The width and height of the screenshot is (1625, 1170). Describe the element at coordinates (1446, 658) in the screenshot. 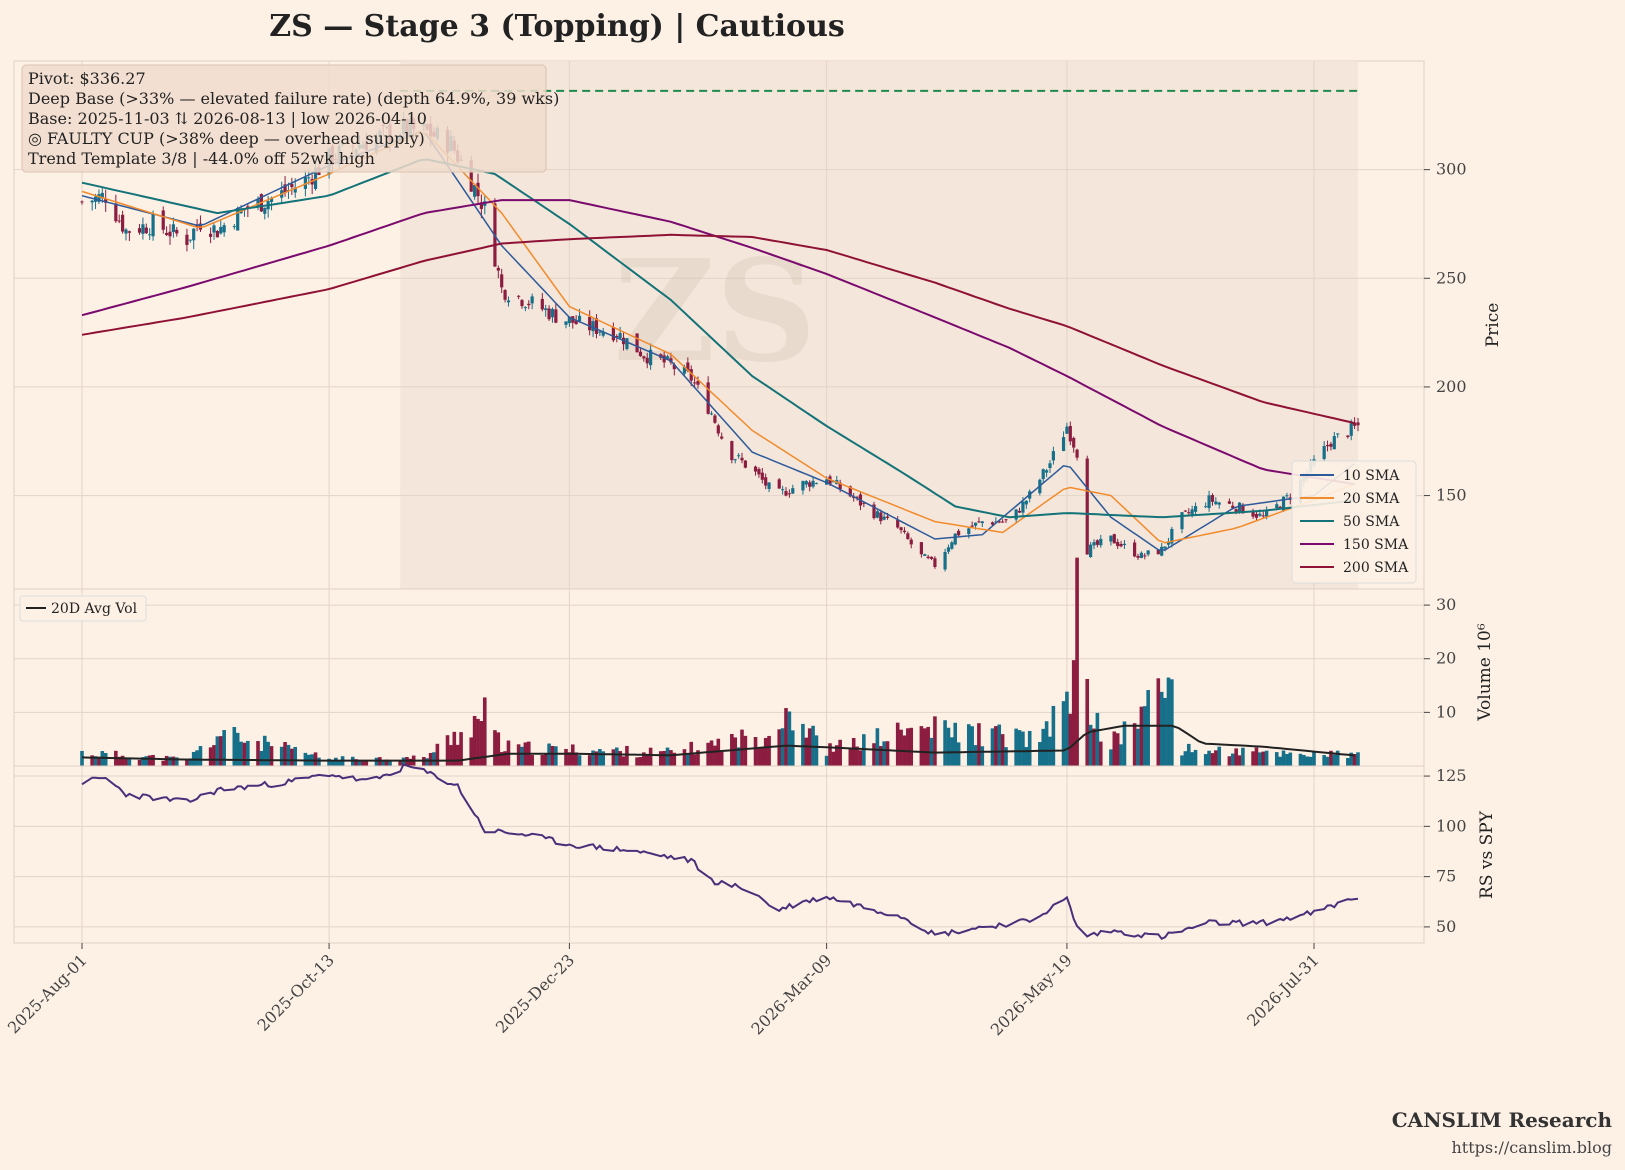

I see `y-tick-label: 20` at that location.